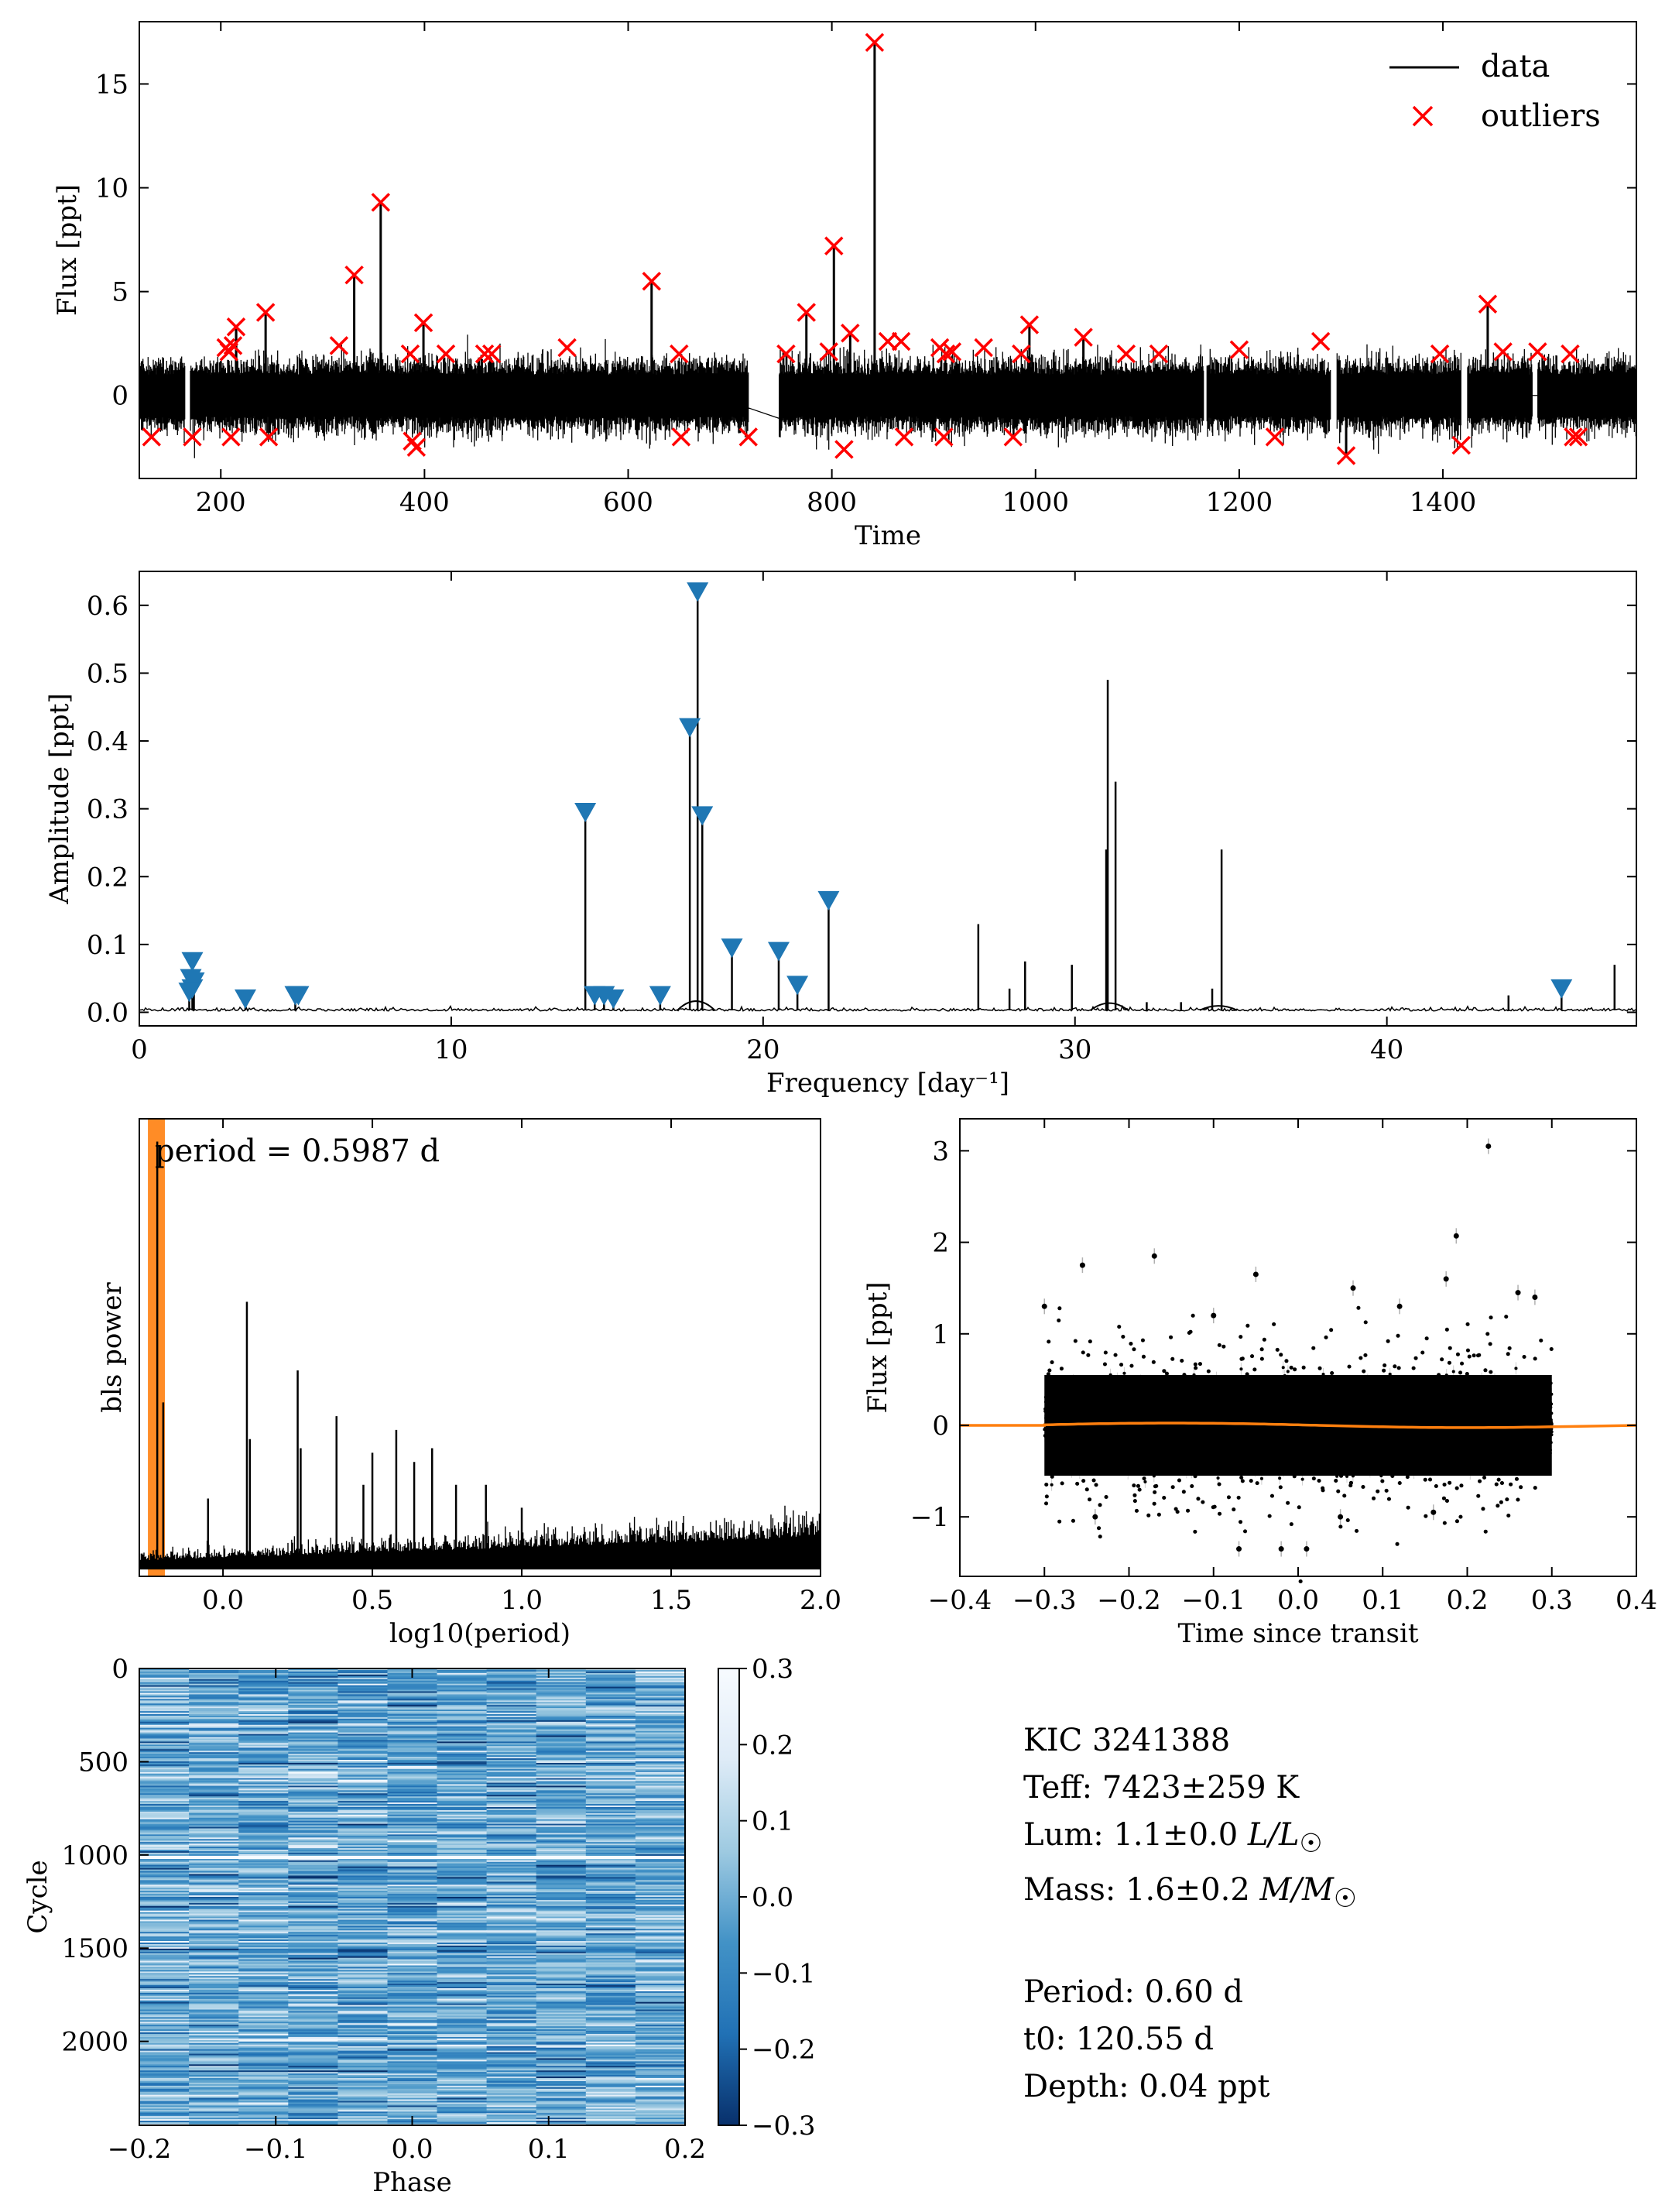 The image size is (1672, 2212). What do you see at coordinates (236, 327) in the screenshot?
I see `outlier-marker` at bounding box center [236, 327].